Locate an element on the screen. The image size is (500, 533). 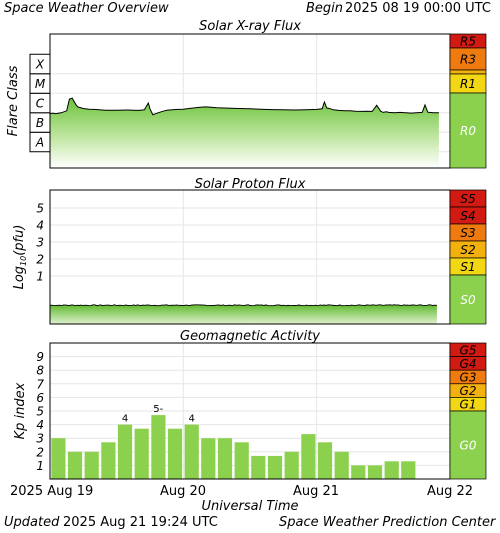
kp-bars: 4 5- 4 is located at coordinates (233, 441).